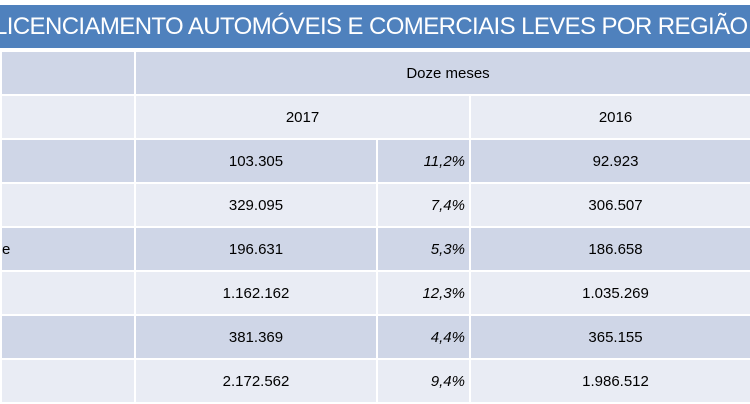  I want to click on table-row: 103.305 11,2% 92.923, so click(375, 161).